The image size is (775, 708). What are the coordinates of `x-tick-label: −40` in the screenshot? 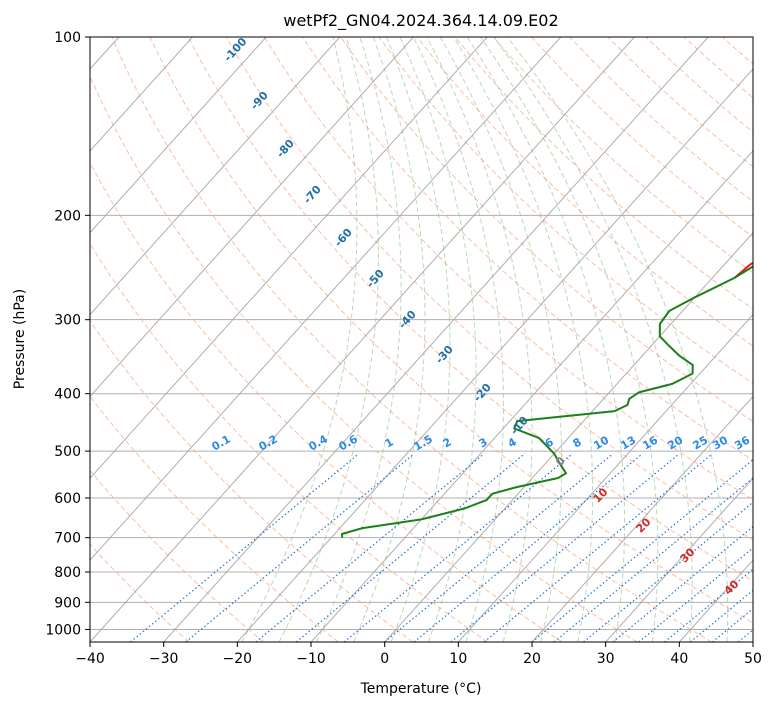 It's located at (90, 659).